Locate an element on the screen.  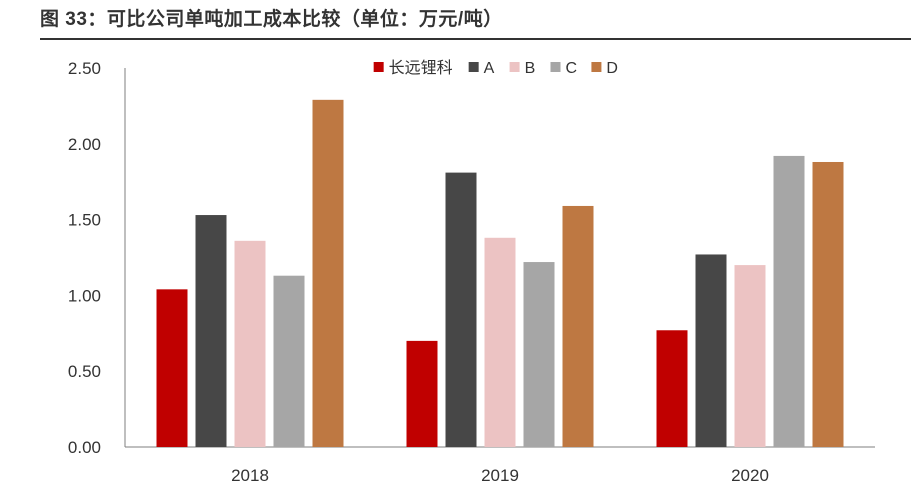
y-tick-label: 0.00 is located at coordinates (84, 447).